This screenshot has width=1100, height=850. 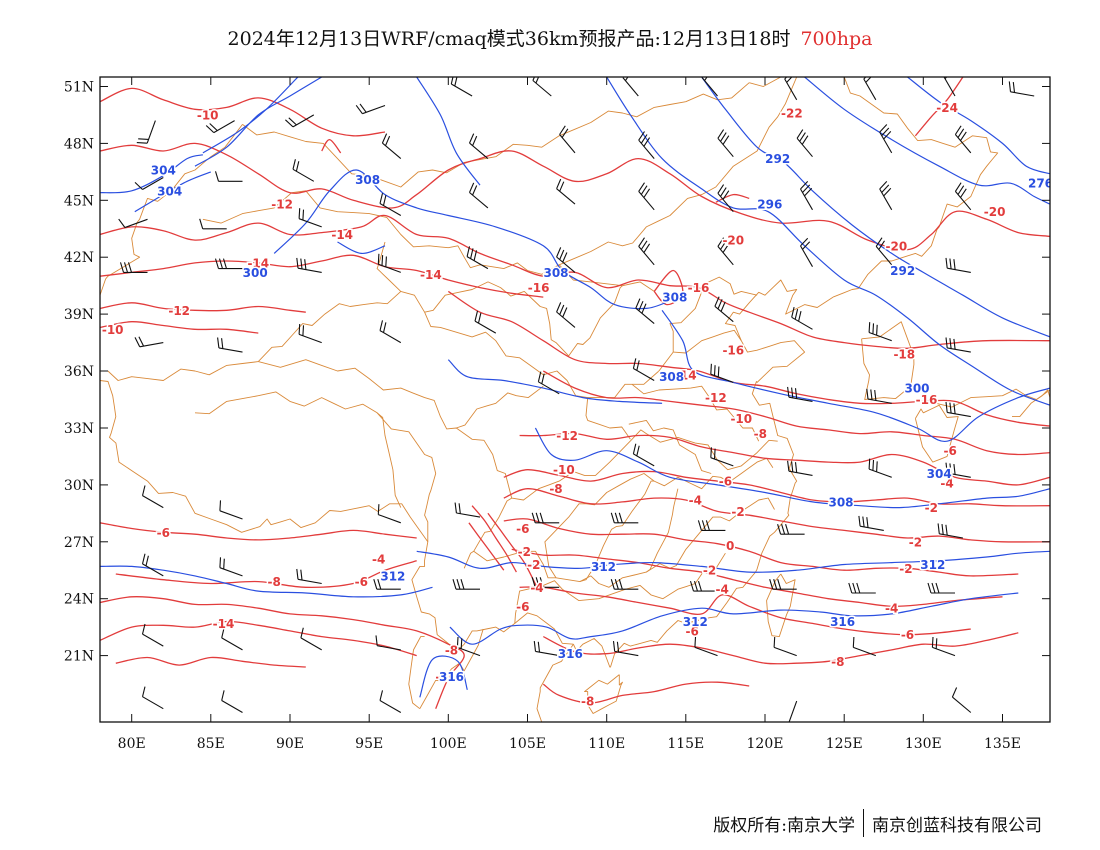 I want to click on company-text: 南京创蓝科技有限公司, so click(x=957, y=825).